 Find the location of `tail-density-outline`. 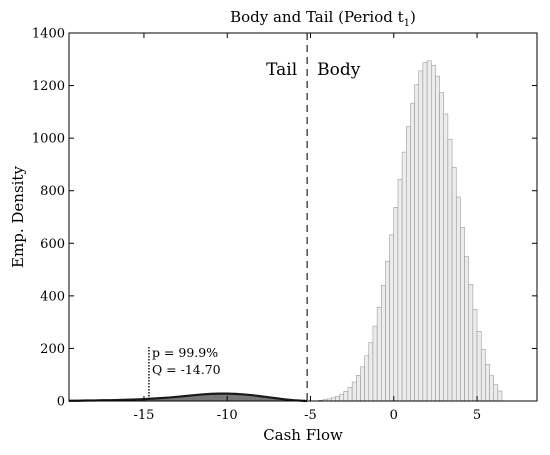

tail-density-outline is located at coordinates (188, 397).